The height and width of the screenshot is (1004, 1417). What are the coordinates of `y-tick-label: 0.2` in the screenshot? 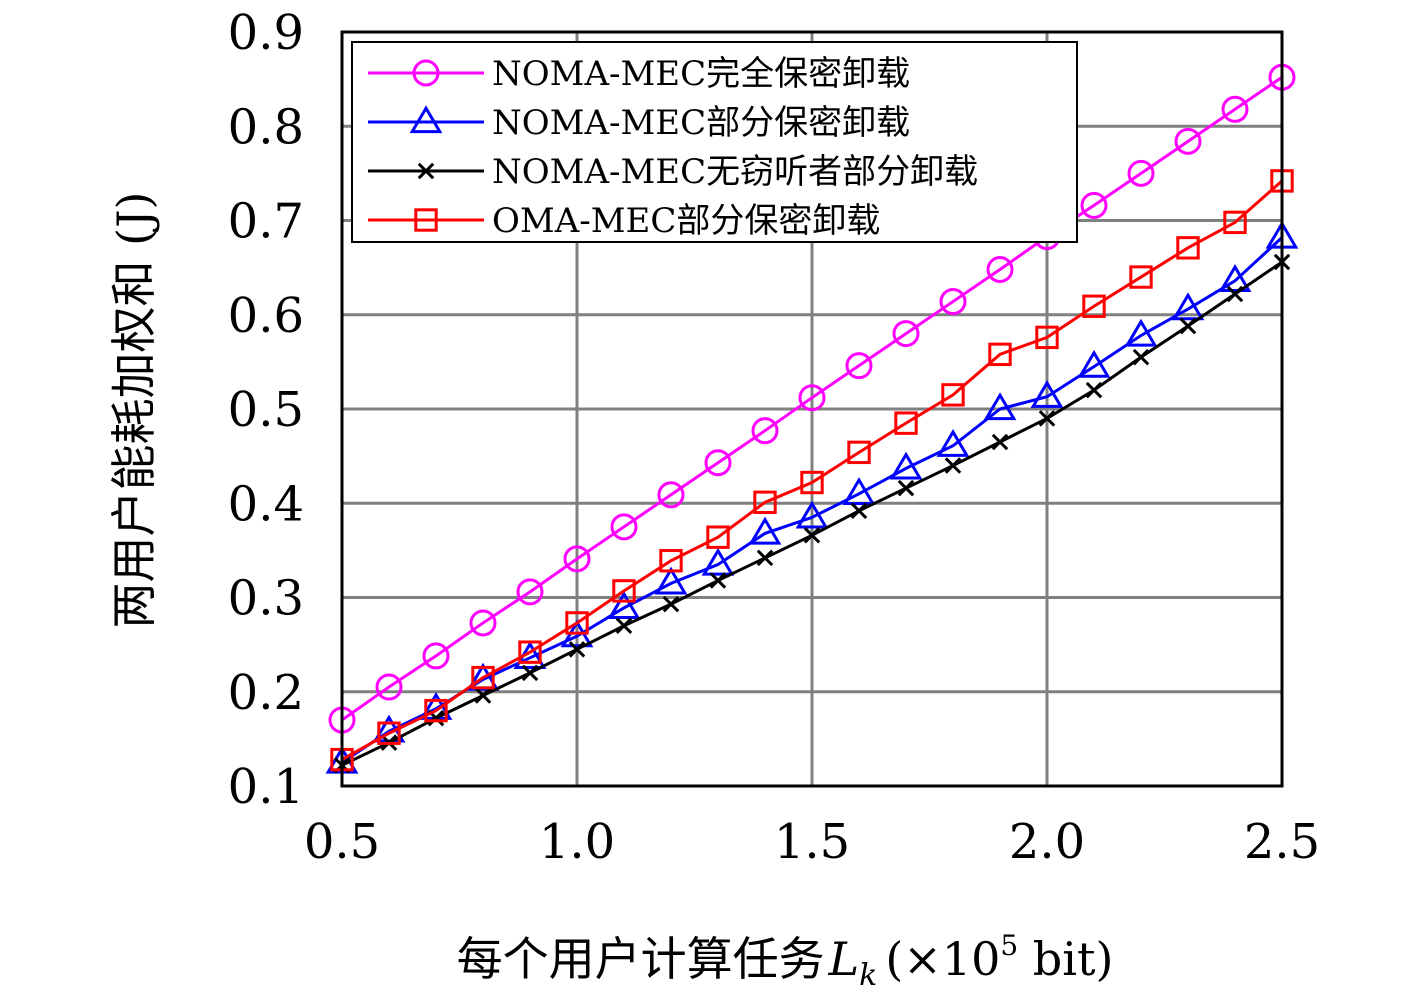 It's located at (266, 693).